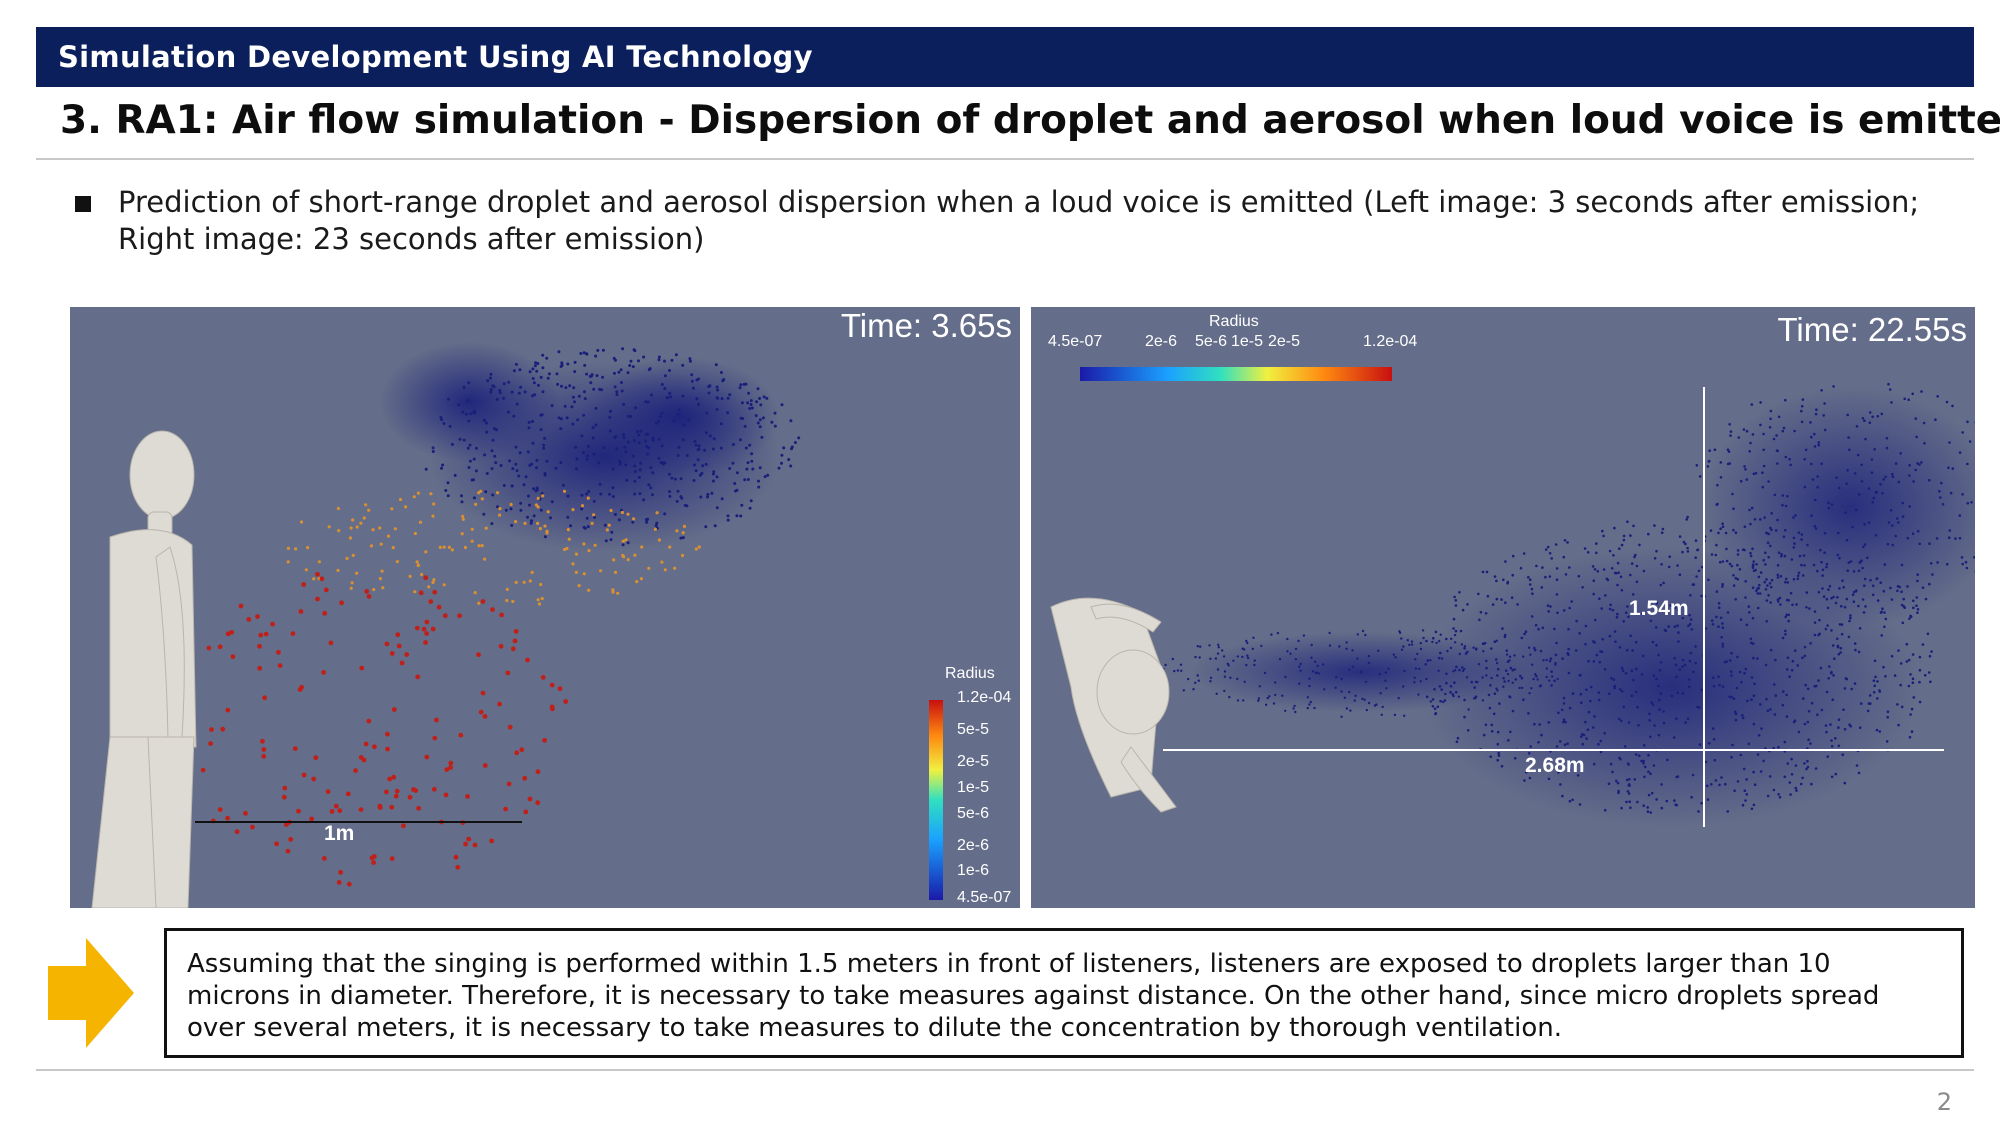 This screenshot has width=2000, height=1125. What do you see at coordinates (973, 729) in the screenshot?
I see `legend-tick: 5e-5` at bounding box center [973, 729].